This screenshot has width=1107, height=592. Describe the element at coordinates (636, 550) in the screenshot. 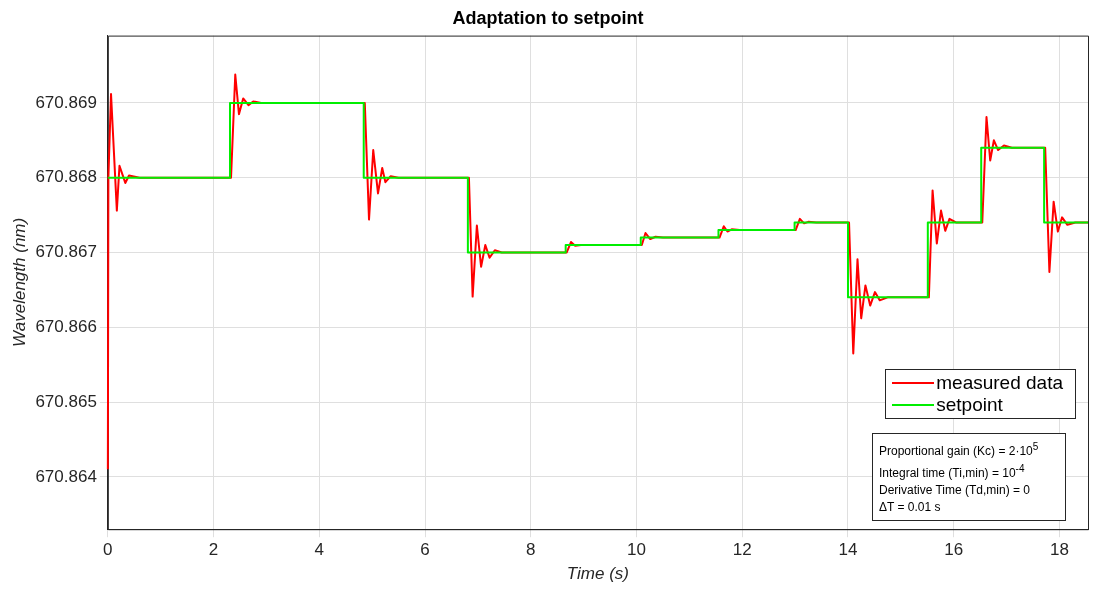

I see `x-tick-label: 10` at that location.